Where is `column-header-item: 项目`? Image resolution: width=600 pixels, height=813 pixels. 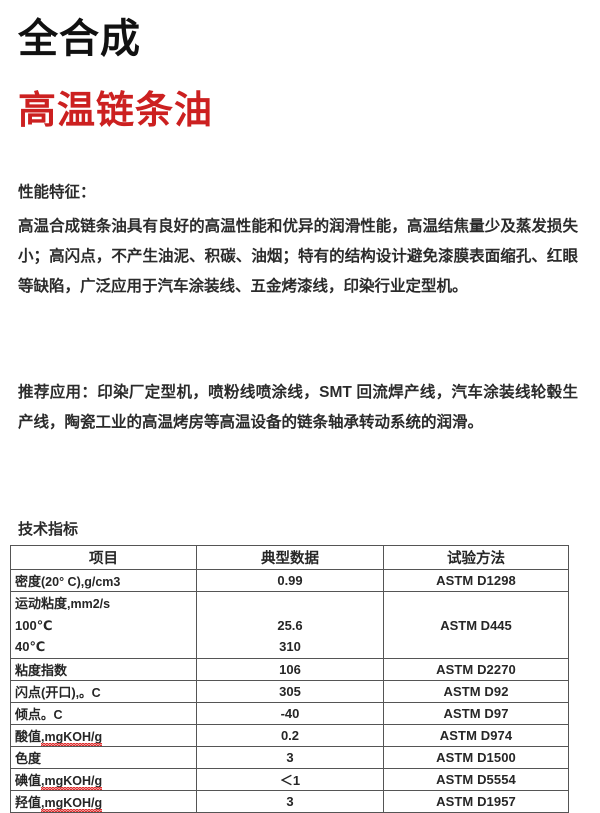 column-header-item: 项目 is located at coordinates (103, 557).